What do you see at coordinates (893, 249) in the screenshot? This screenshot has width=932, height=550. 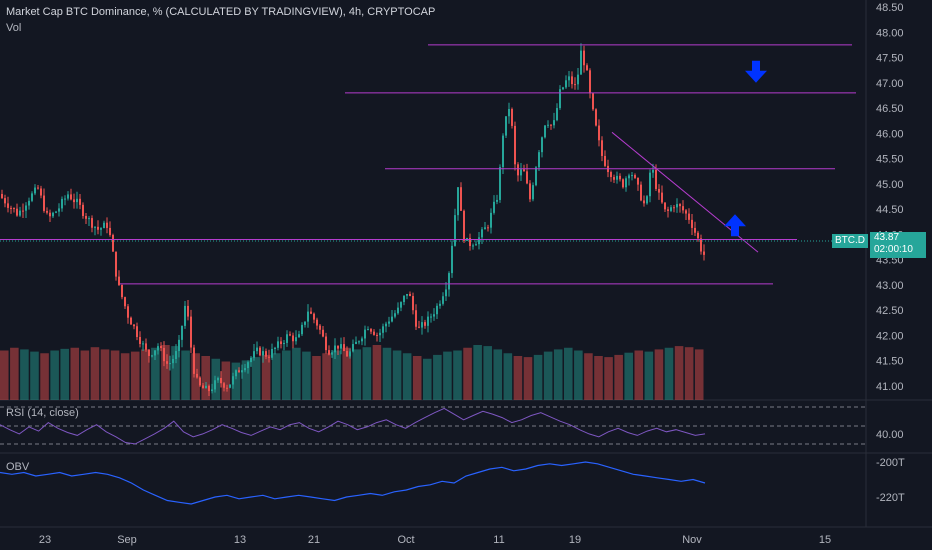 I see `bar-countdown: 02:00:10` at bounding box center [893, 249].